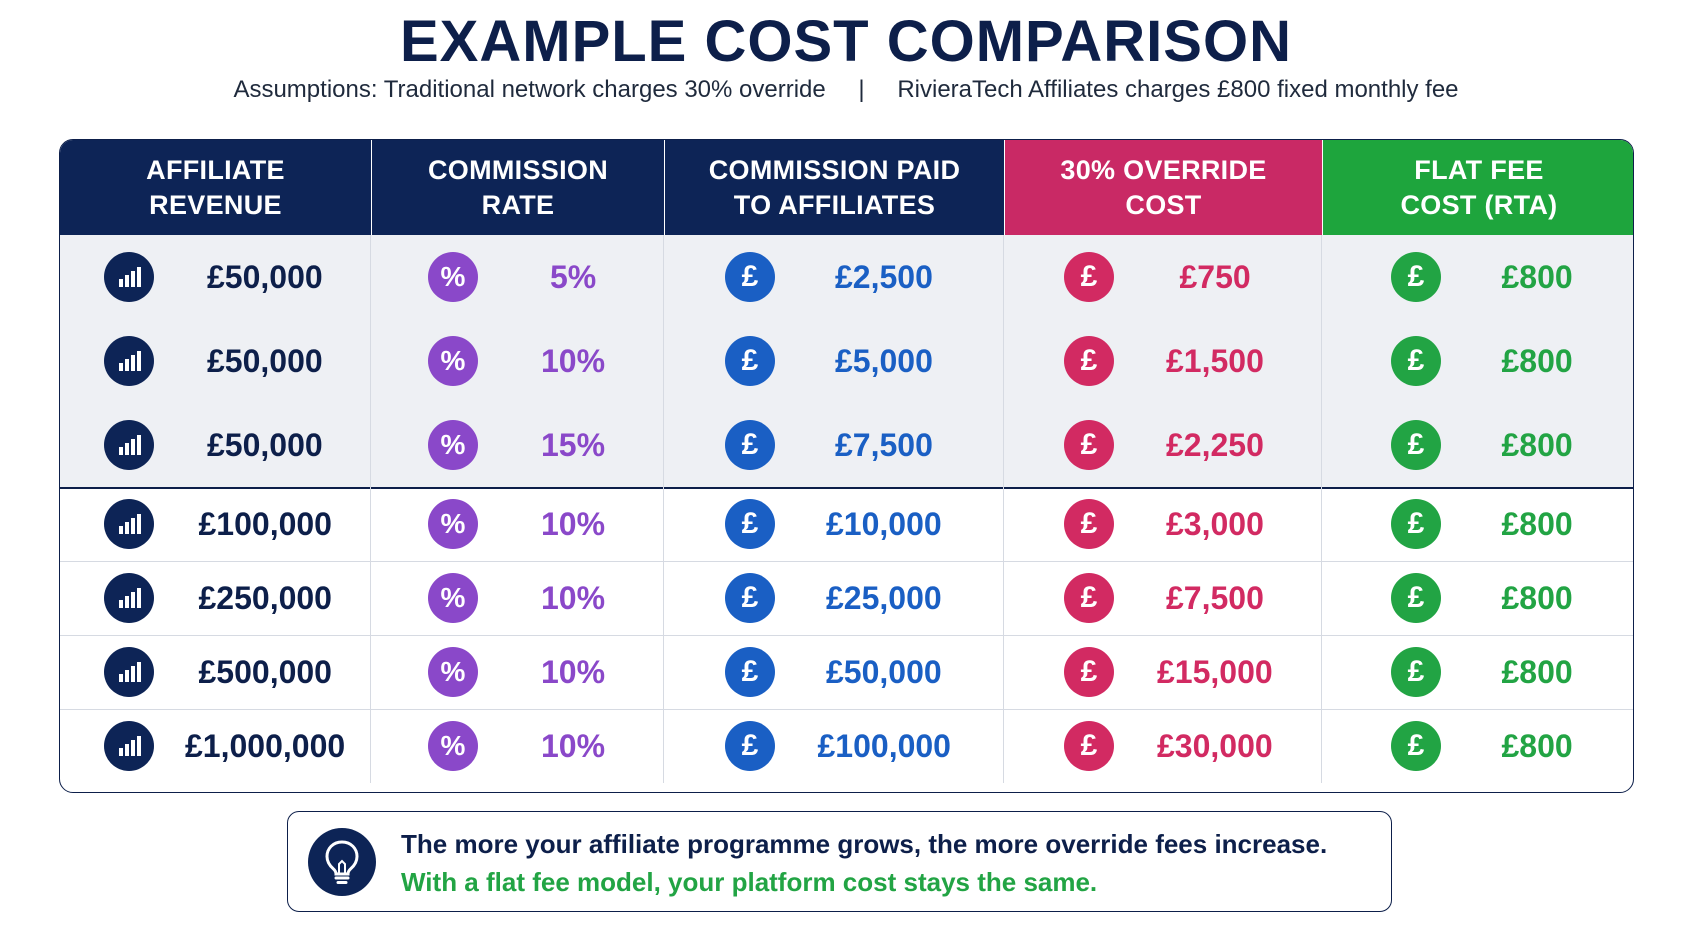  What do you see at coordinates (573, 276) in the screenshot?
I see `value-rate: 5%` at bounding box center [573, 276].